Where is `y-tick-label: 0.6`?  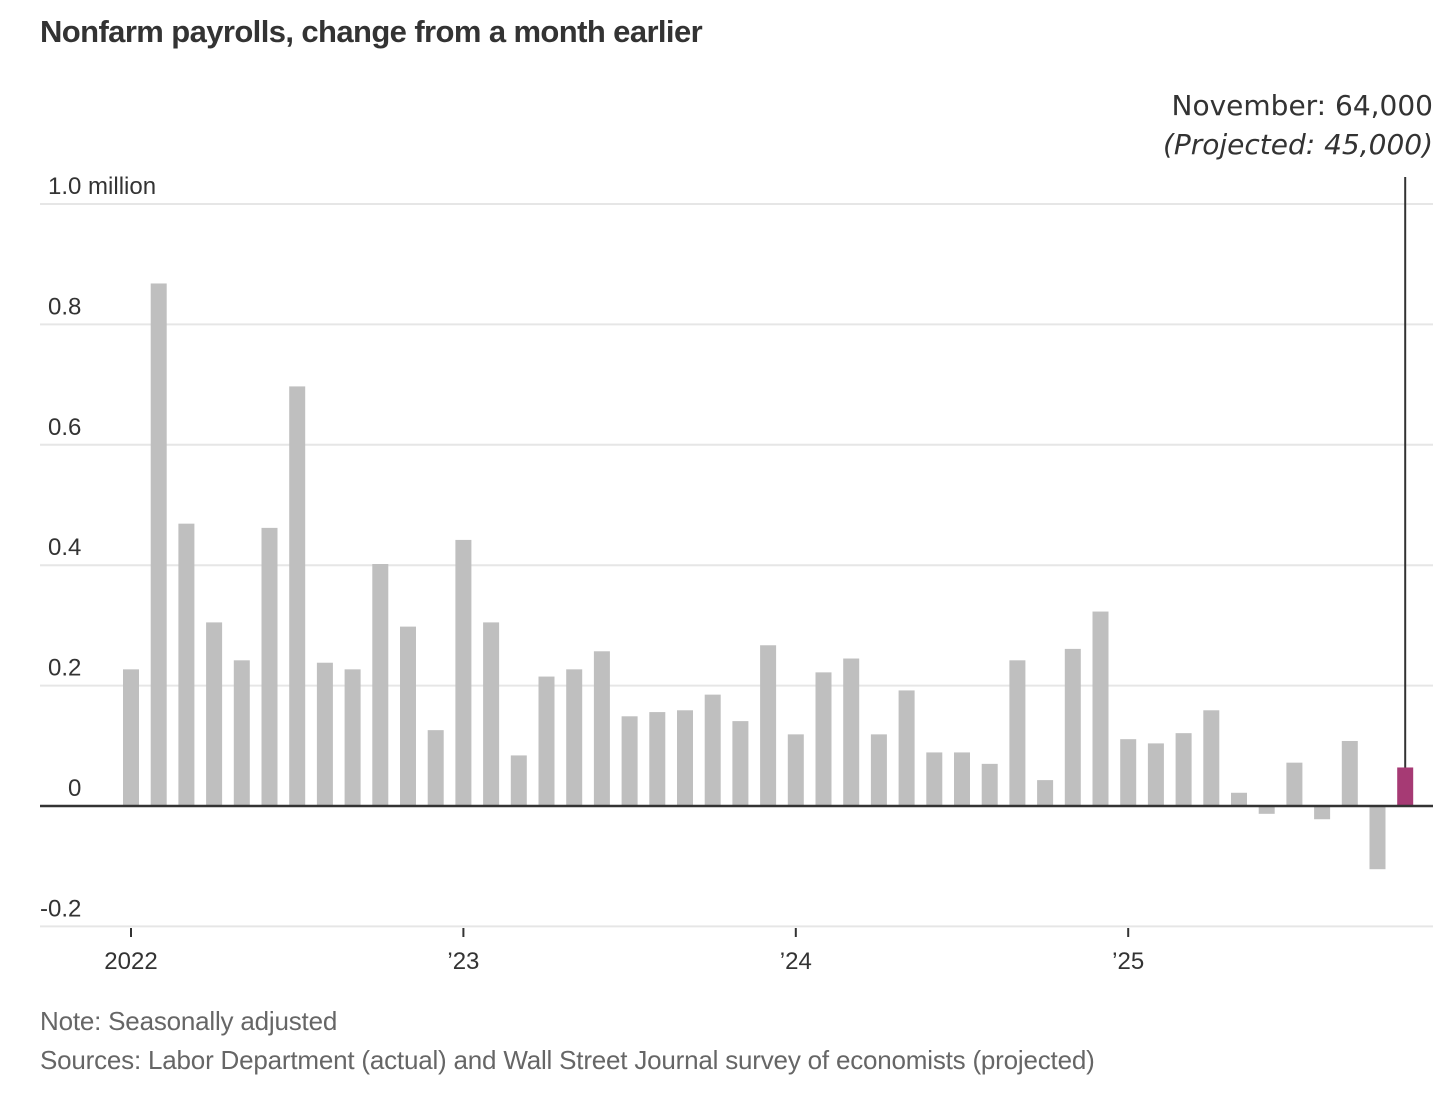
y-tick-label: 0.6 is located at coordinates (64, 427).